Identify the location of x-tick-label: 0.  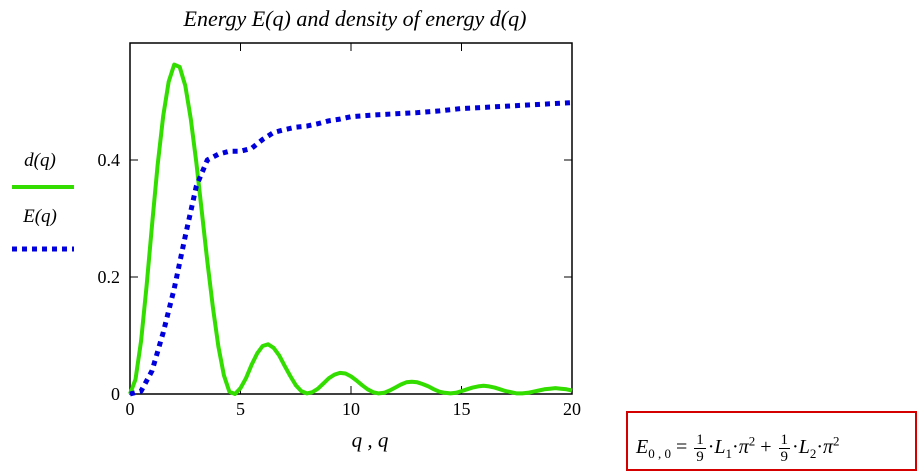
(130, 409).